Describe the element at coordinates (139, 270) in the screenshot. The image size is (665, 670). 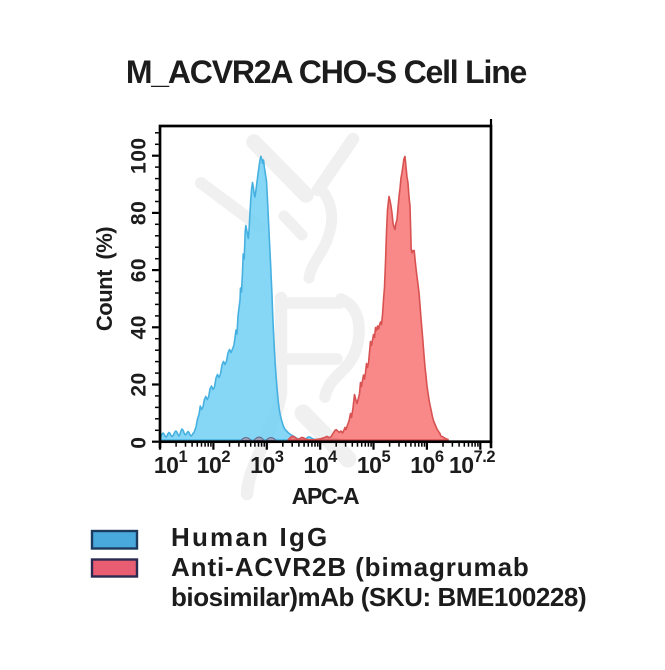
I see `svg-text: 60` at that location.